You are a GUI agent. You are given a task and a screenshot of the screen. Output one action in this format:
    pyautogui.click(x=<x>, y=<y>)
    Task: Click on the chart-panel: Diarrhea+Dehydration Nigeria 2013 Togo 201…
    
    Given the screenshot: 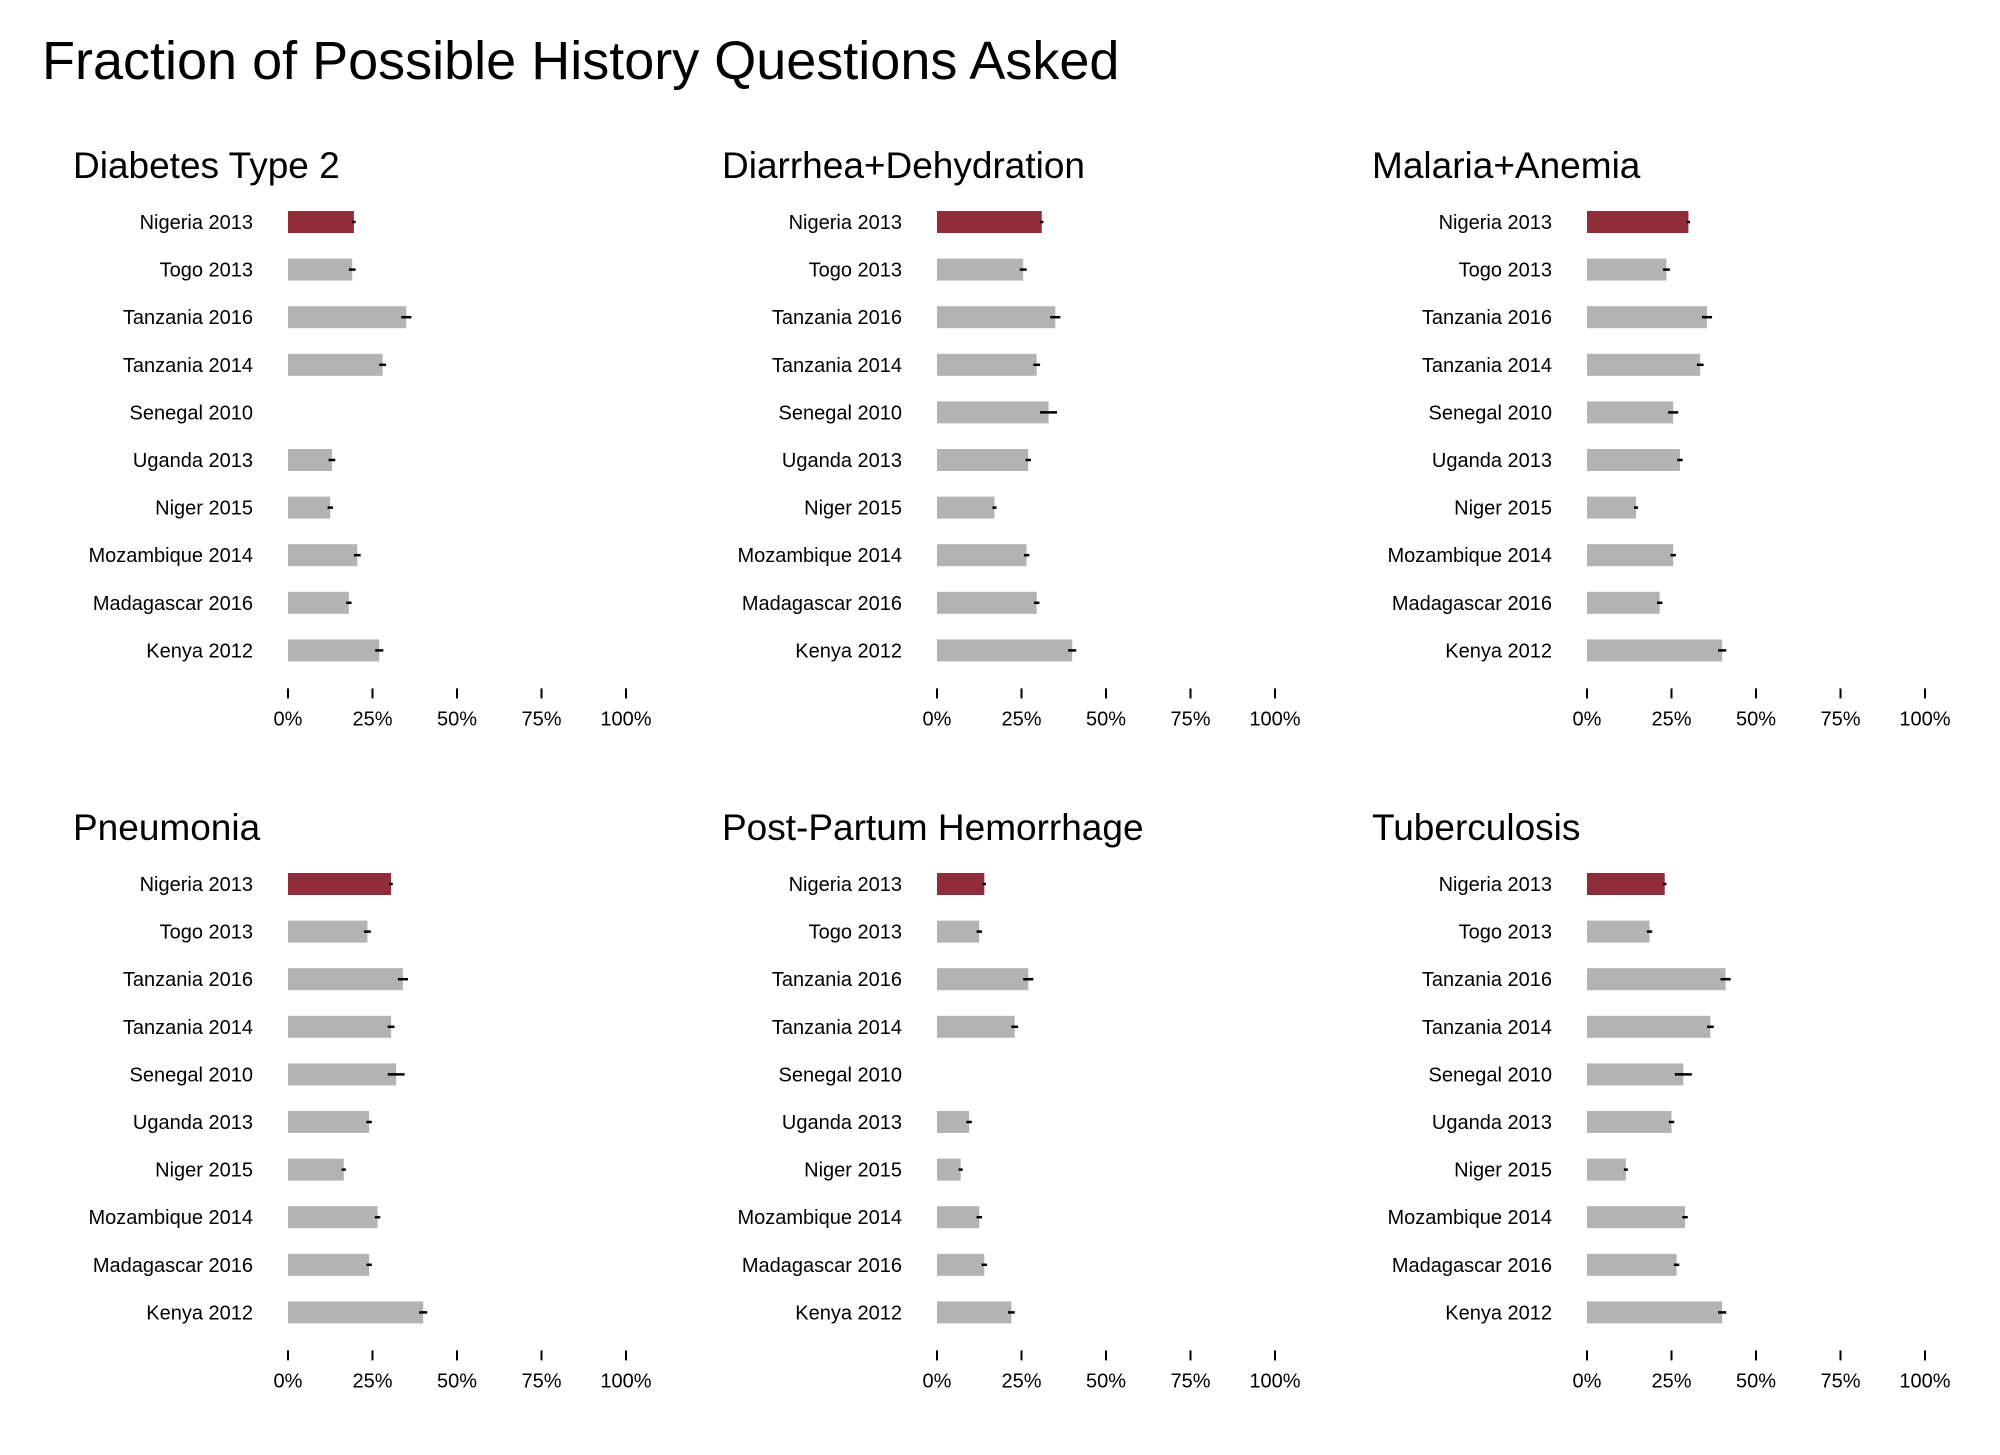 What is the action you would take?
    pyautogui.click(x=1011, y=437)
    